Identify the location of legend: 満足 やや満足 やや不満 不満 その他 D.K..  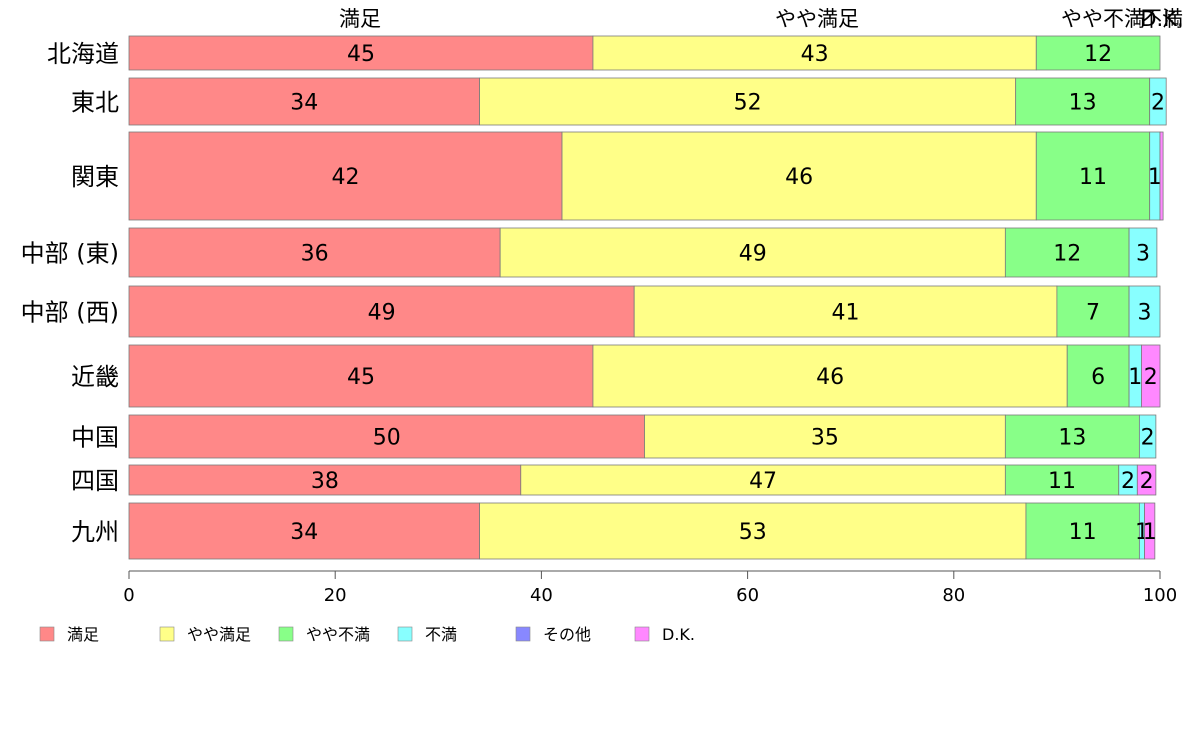
(367, 634).